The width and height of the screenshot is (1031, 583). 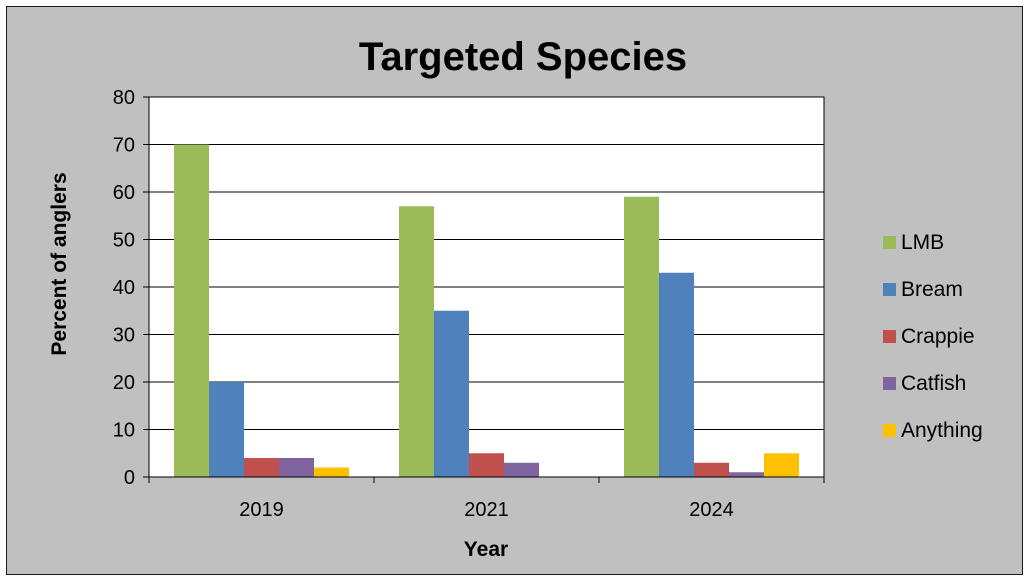 What do you see at coordinates (59, 263) in the screenshot?
I see `y-axis-label: Percent of anglers` at bounding box center [59, 263].